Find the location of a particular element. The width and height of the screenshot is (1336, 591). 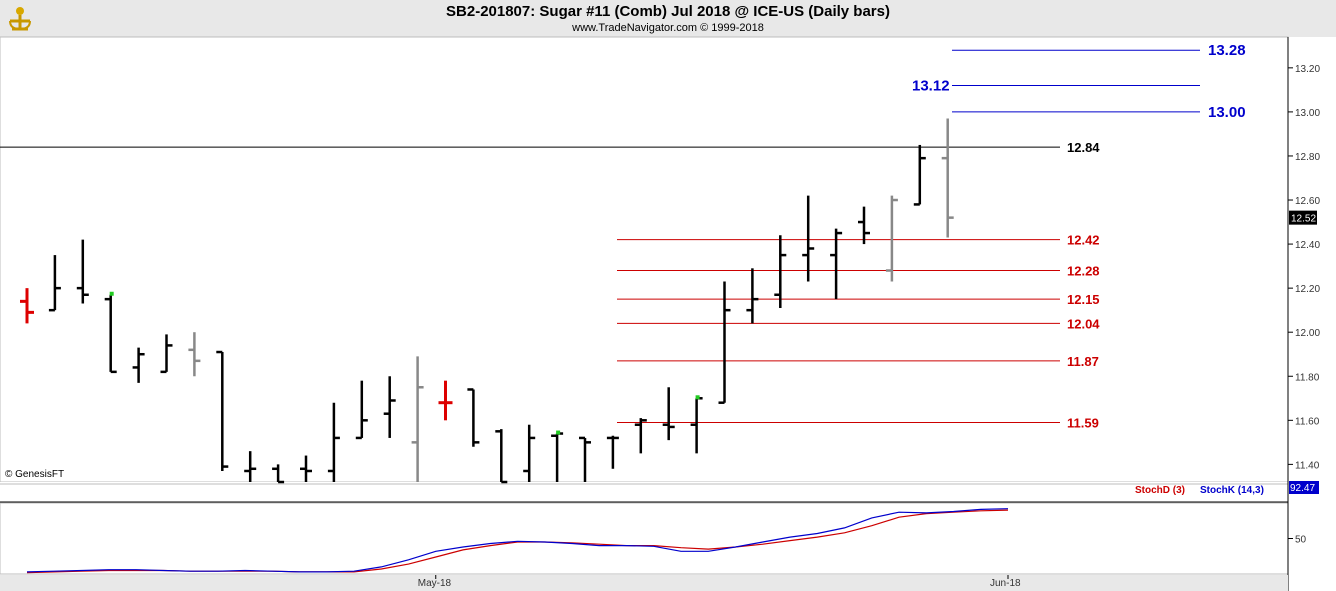

price-tick-label: 12.80 is located at coordinates (1307, 157).